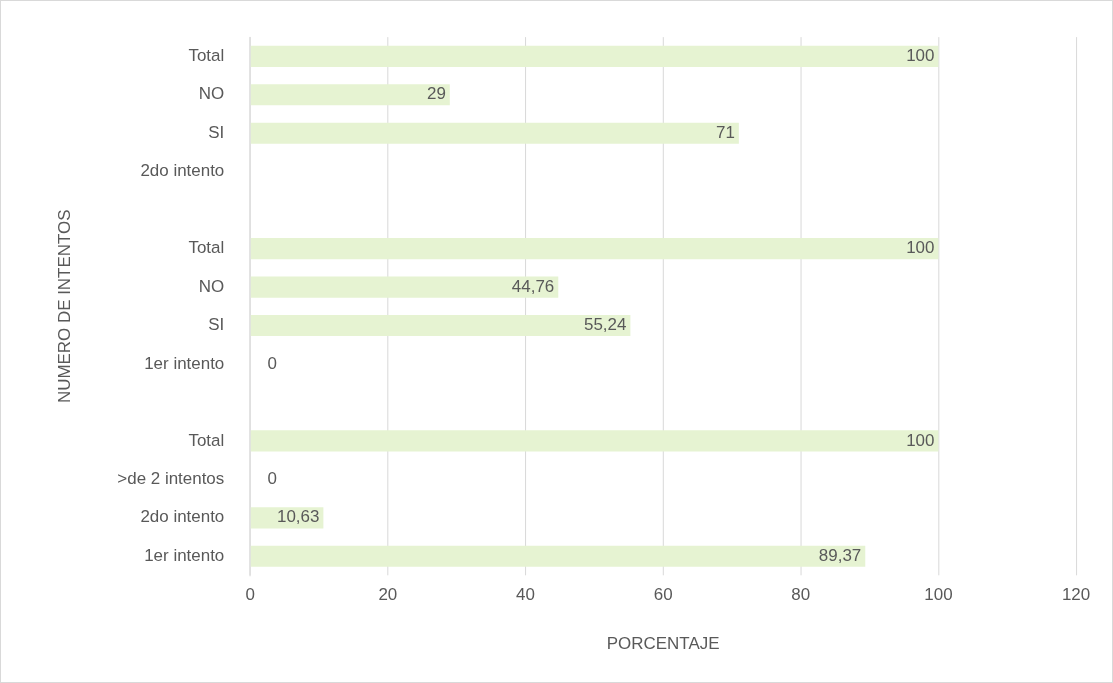  What do you see at coordinates (436, 94) in the screenshot?
I see `data-label: 29` at bounding box center [436, 94].